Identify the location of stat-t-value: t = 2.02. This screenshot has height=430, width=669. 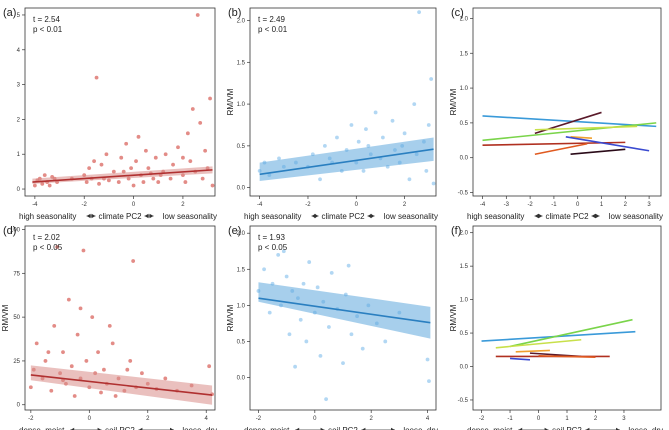
(46, 237).